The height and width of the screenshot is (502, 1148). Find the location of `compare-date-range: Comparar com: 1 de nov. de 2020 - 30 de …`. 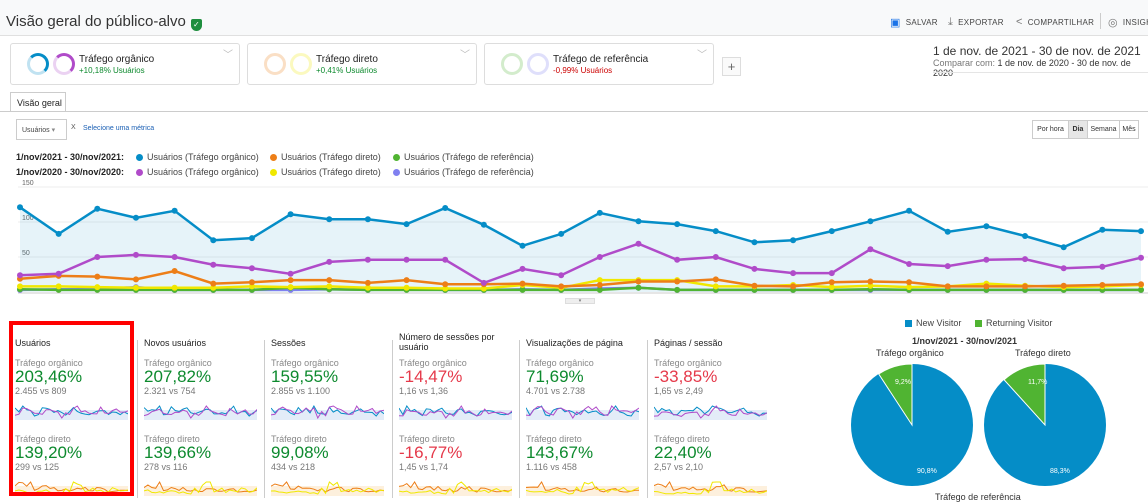

compare-date-range: Comparar com: 1 de nov. de 2020 - 30 de … is located at coordinates (1040, 68).